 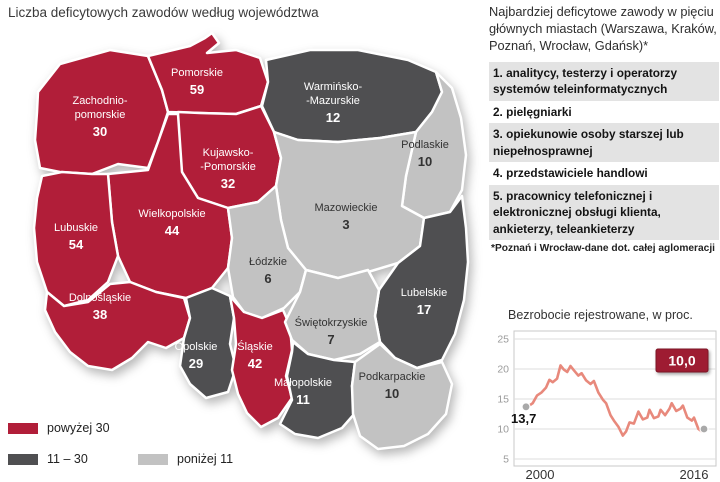 I want to click on region-value-label: 11, so click(x=303, y=399).